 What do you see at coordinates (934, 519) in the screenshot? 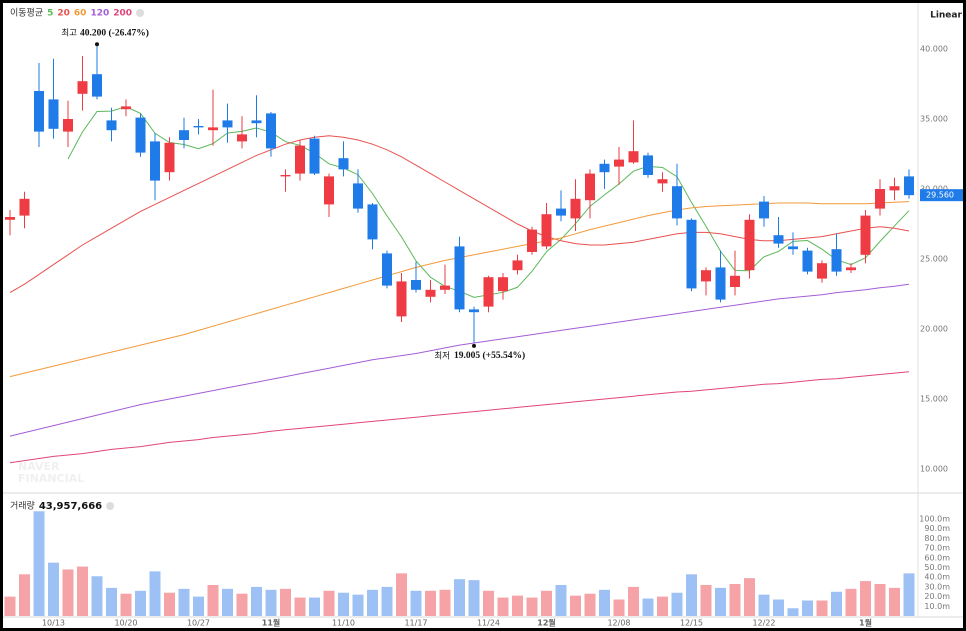
I see `y-tick-label: 100.0m` at bounding box center [934, 519].